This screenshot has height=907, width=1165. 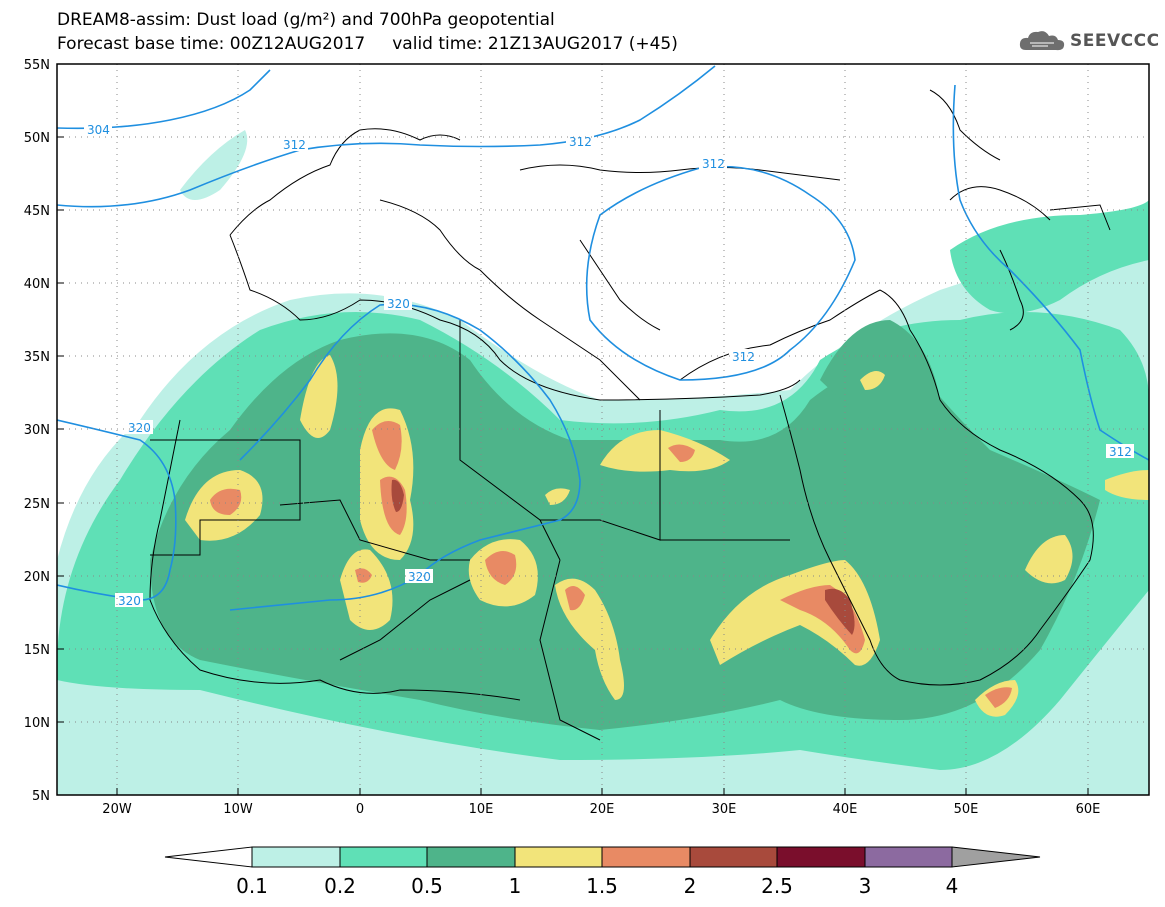 I want to click on lat-label: 10N, so click(x=37, y=723).